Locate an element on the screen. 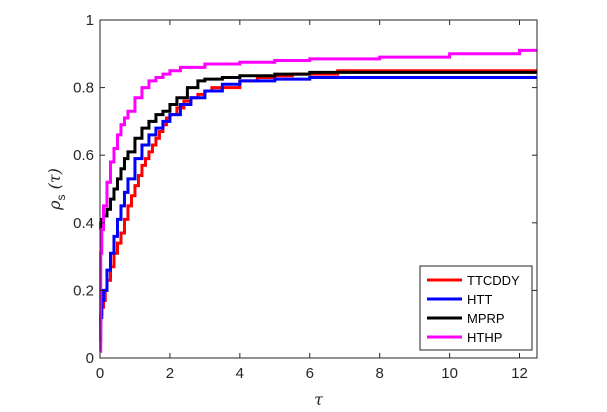 The height and width of the screenshot is (412, 607). legend-label-mprp: MPRP is located at coordinates (486, 318).